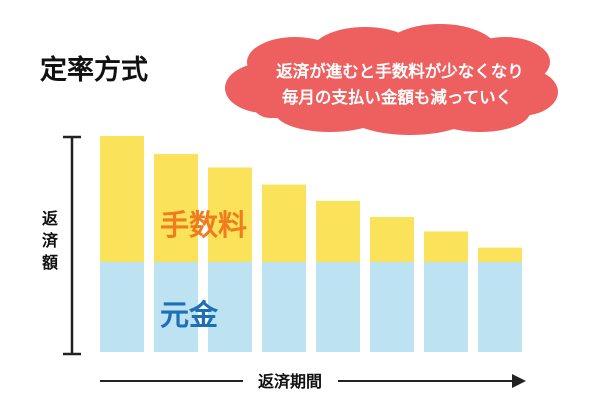 This screenshot has width=600, height=400. I want to click on fee-segment-label: 手数料, so click(203, 225).